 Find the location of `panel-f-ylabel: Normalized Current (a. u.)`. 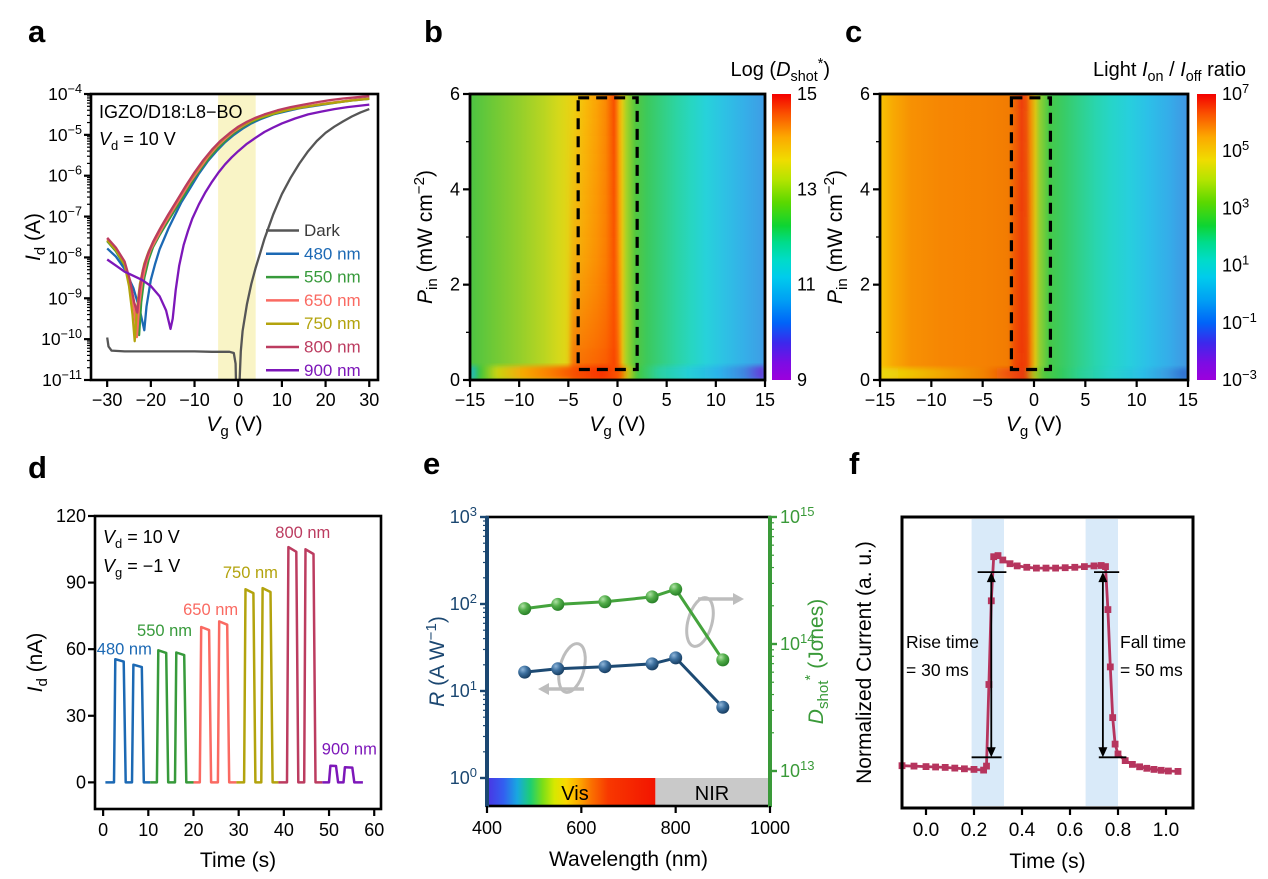

panel-f-ylabel: Normalized Current (a. u.) is located at coordinates (864, 662).